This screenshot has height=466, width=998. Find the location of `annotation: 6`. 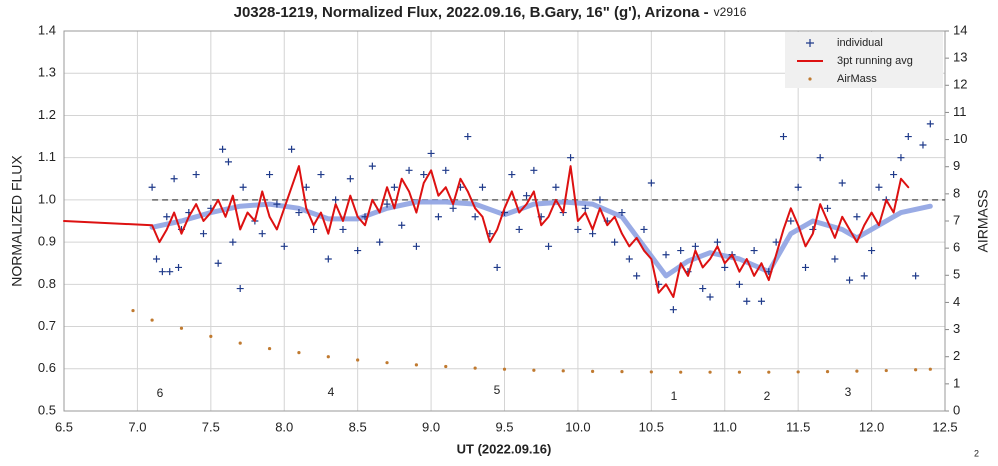

annotation: 6 is located at coordinates (160, 393).